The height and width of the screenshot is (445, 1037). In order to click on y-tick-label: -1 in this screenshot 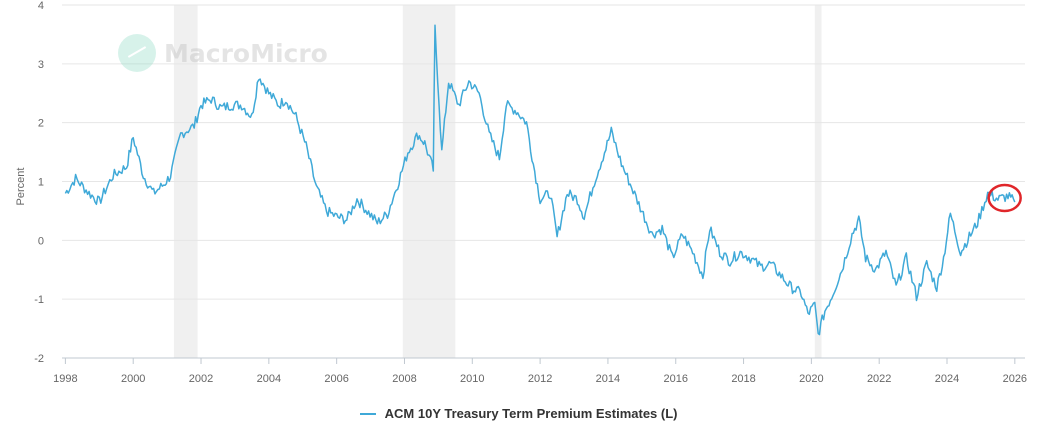, I will do `click(39, 300)`.